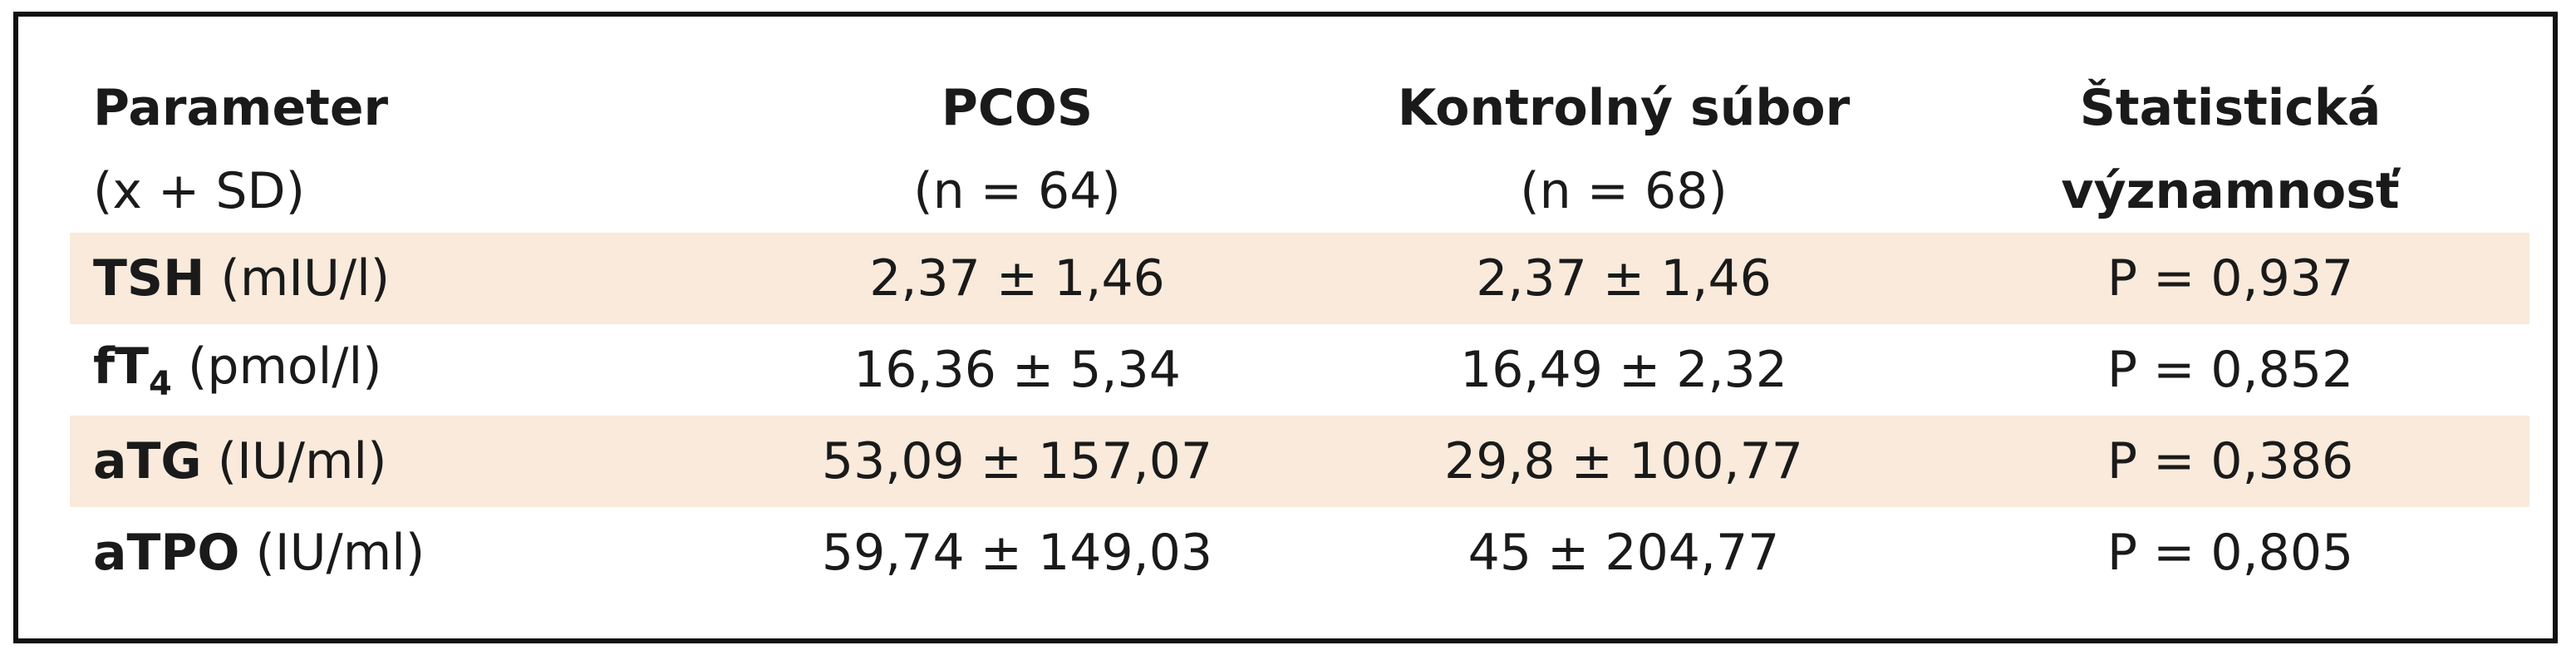 This screenshot has height=665, width=2576. What do you see at coordinates (166, 553) in the screenshot?
I see `param-name: aTPO` at bounding box center [166, 553].